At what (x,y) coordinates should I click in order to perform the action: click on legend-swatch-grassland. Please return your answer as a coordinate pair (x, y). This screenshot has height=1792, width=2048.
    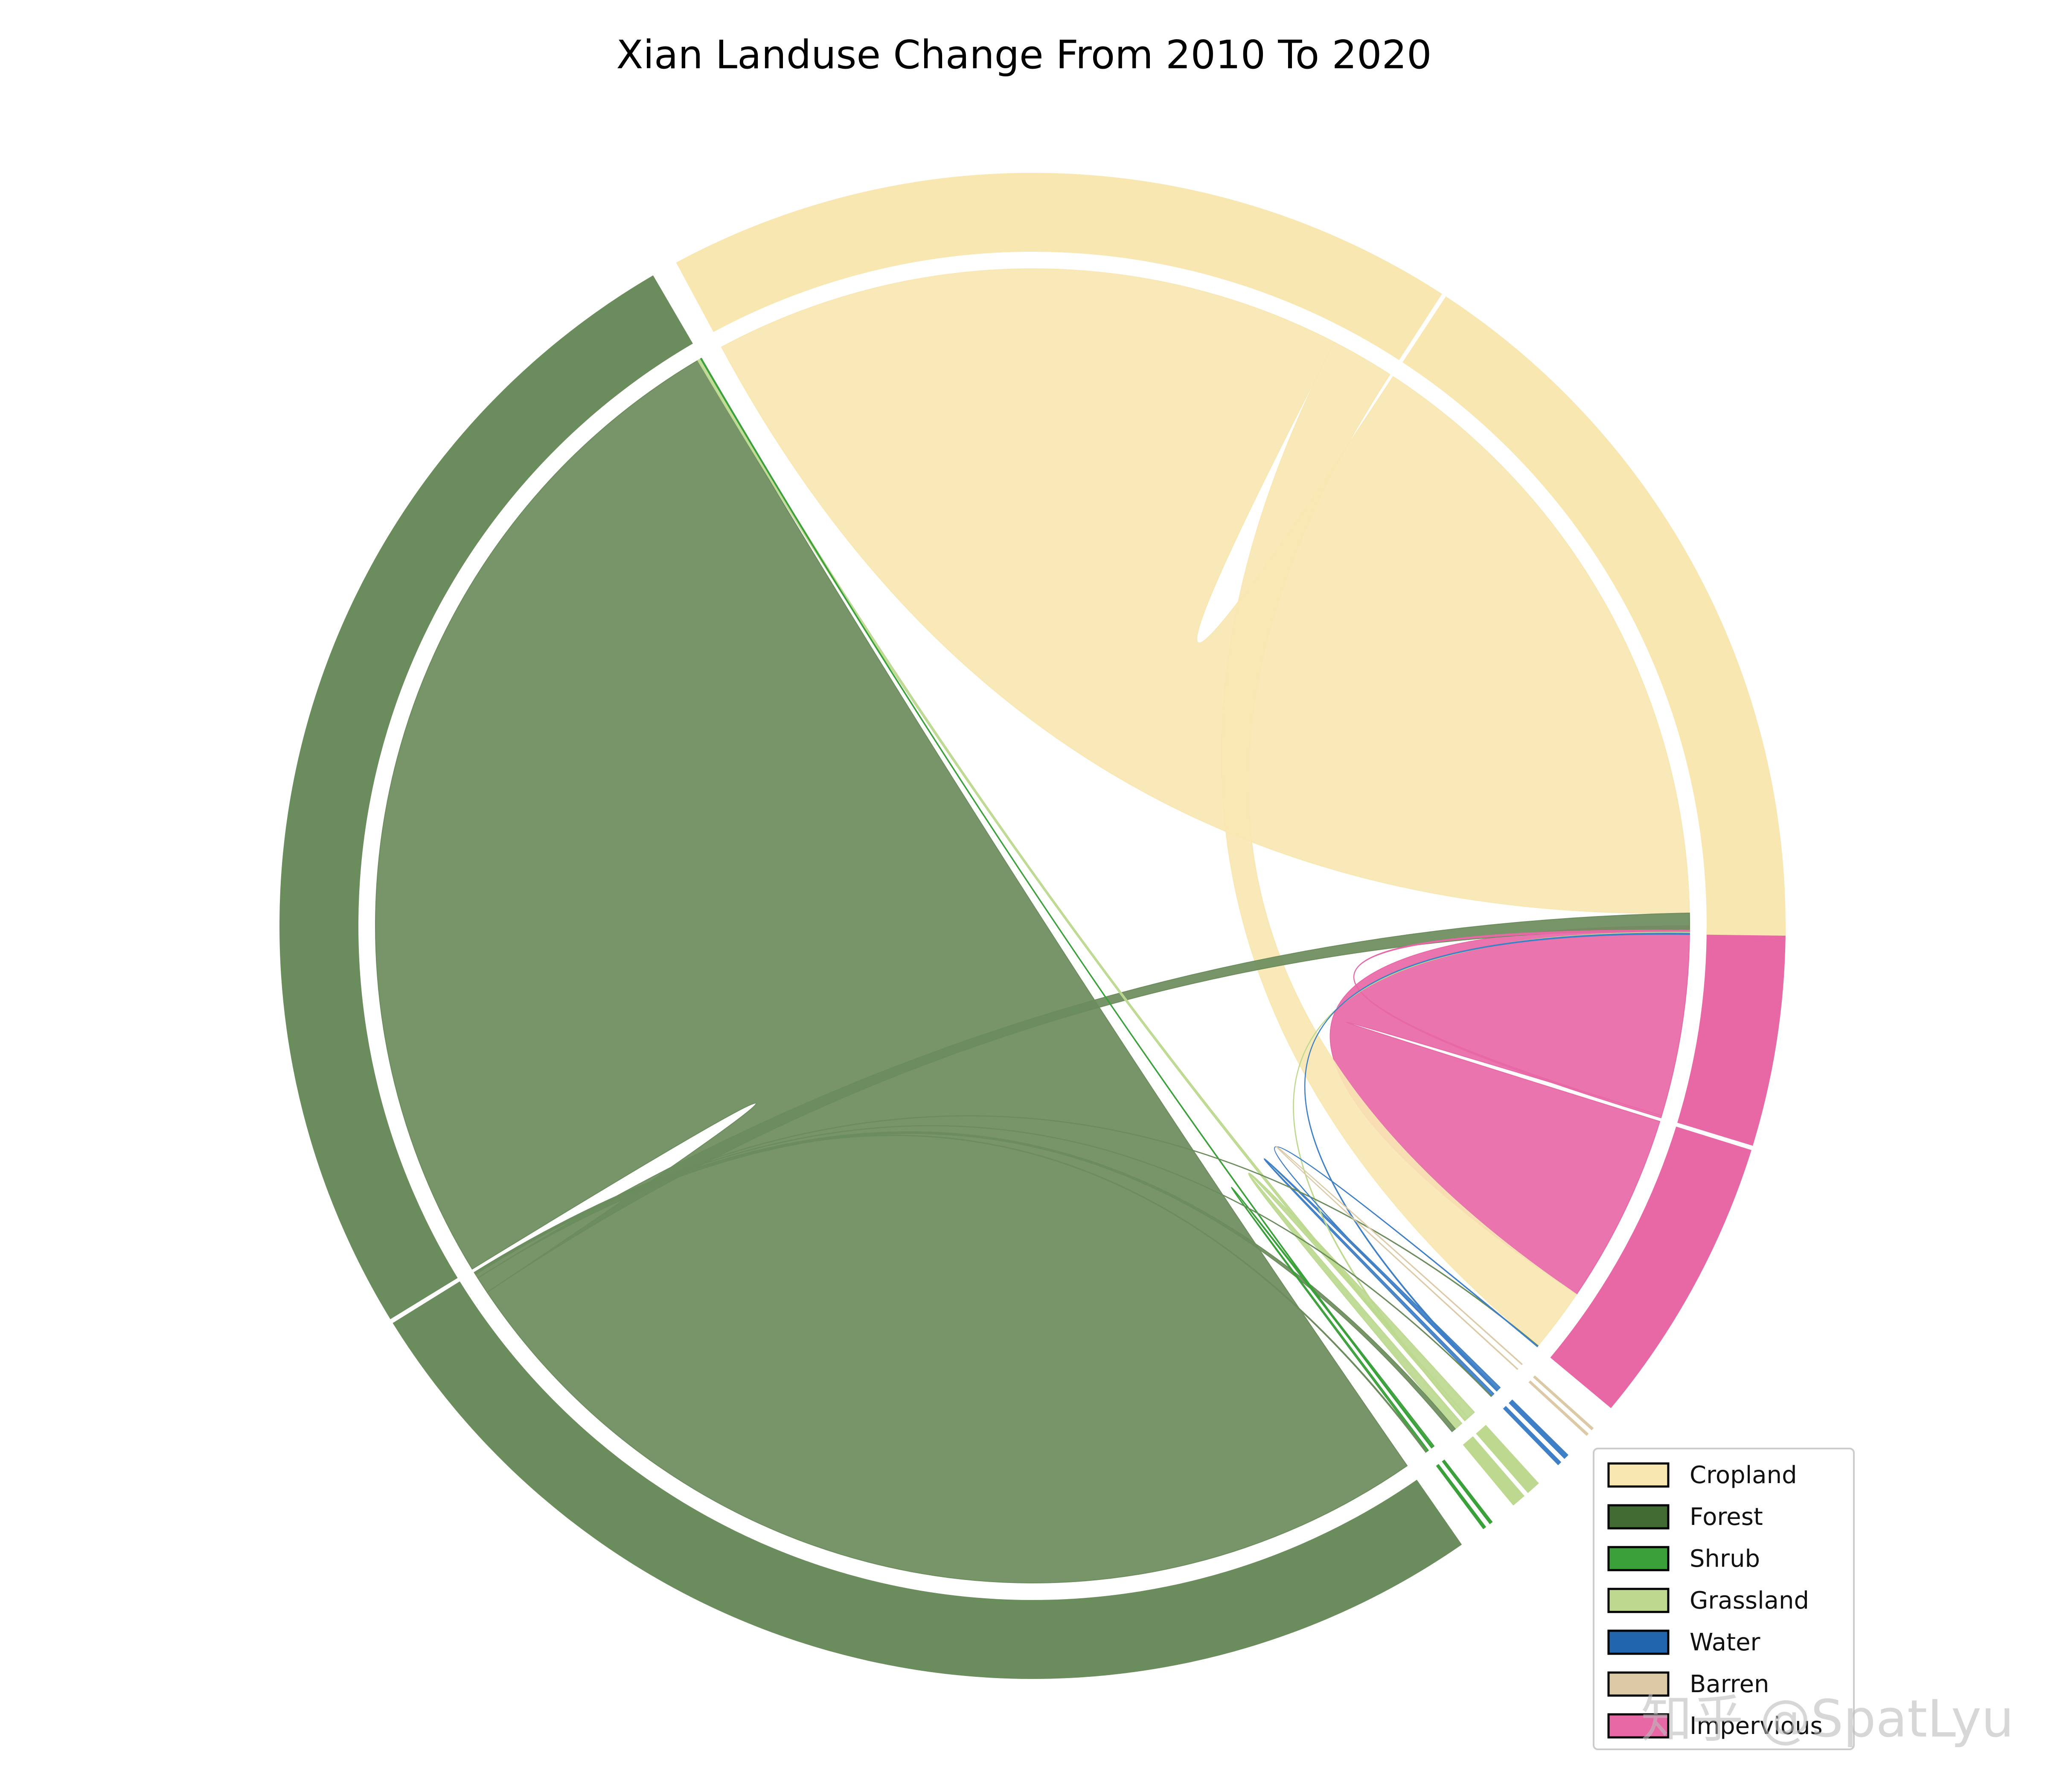
    Looking at the image, I should click on (1638, 1600).